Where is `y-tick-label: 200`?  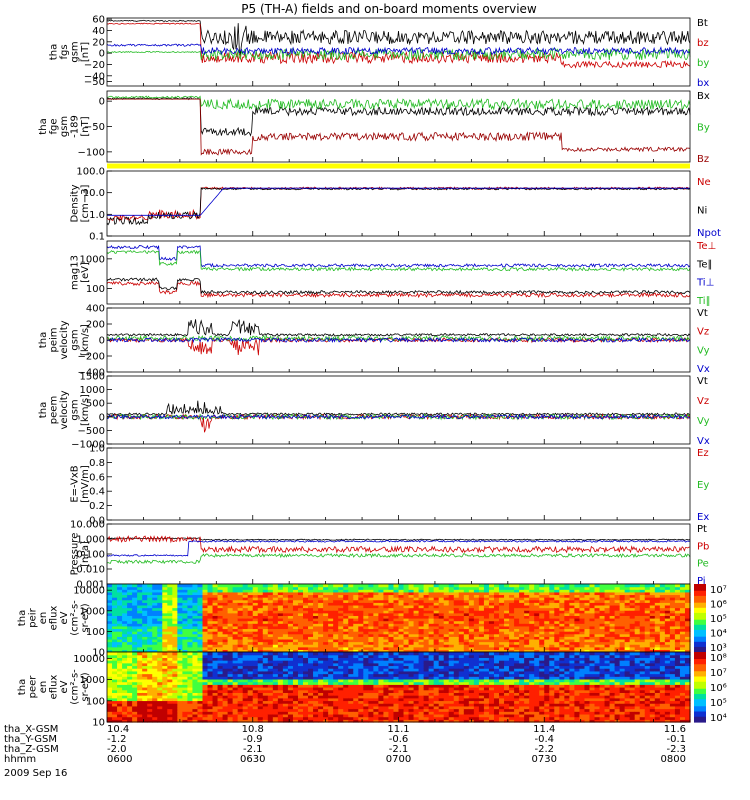
y-tick-label: 200 is located at coordinates (95, 325).